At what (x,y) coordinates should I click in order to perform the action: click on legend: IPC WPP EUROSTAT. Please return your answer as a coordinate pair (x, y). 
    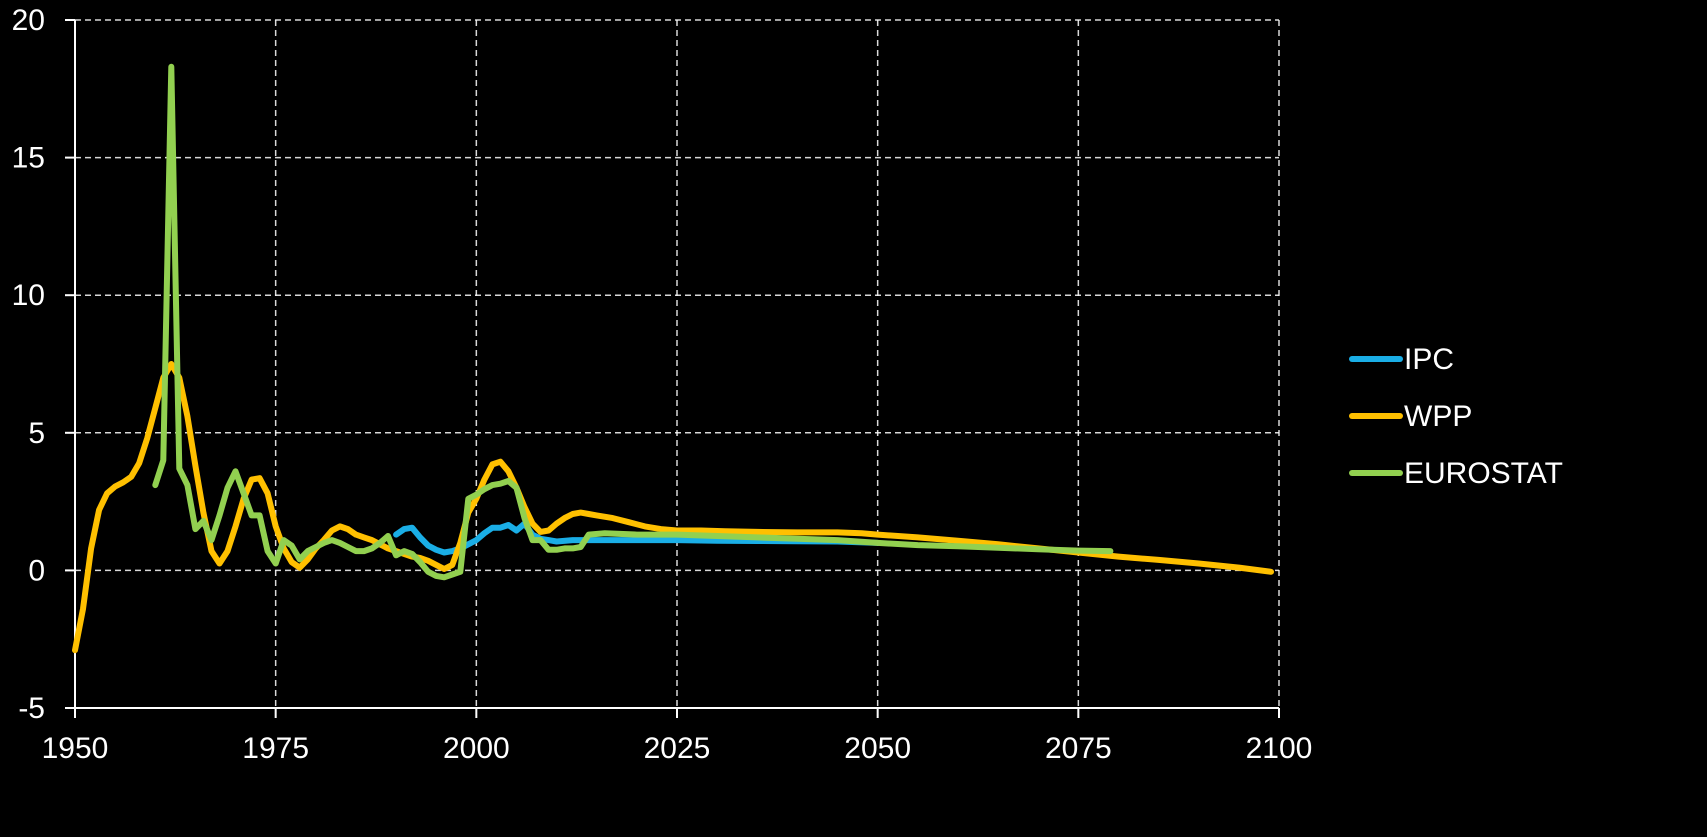
    Looking at the image, I should click on (1456, 416).